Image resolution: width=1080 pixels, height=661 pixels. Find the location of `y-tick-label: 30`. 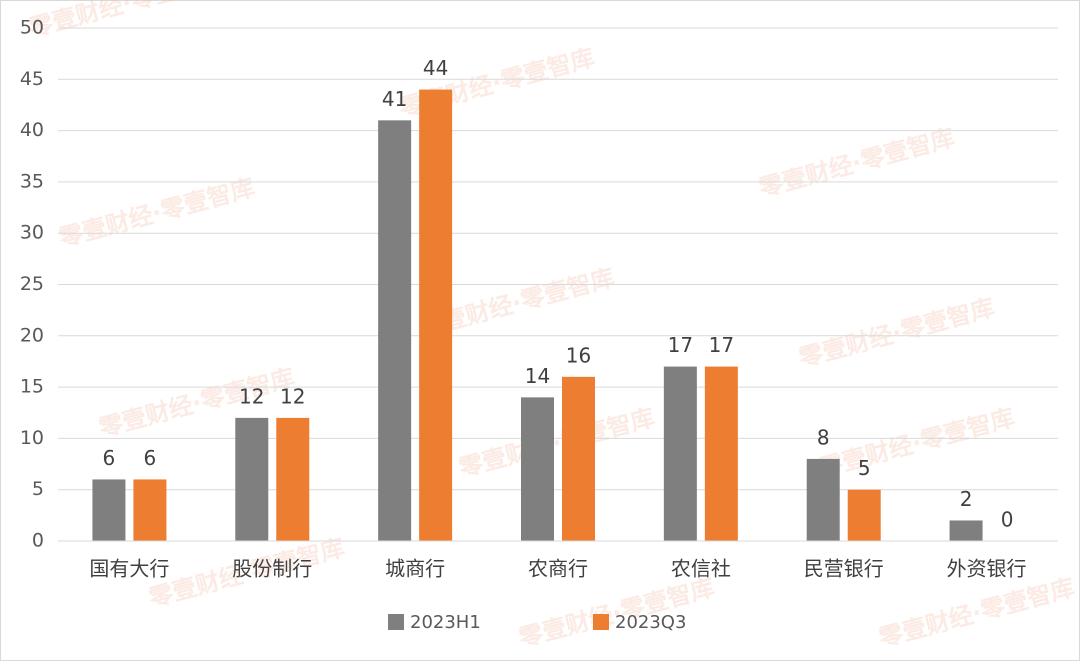

y-tick-label: 30 is located at coordinates (32, 233).